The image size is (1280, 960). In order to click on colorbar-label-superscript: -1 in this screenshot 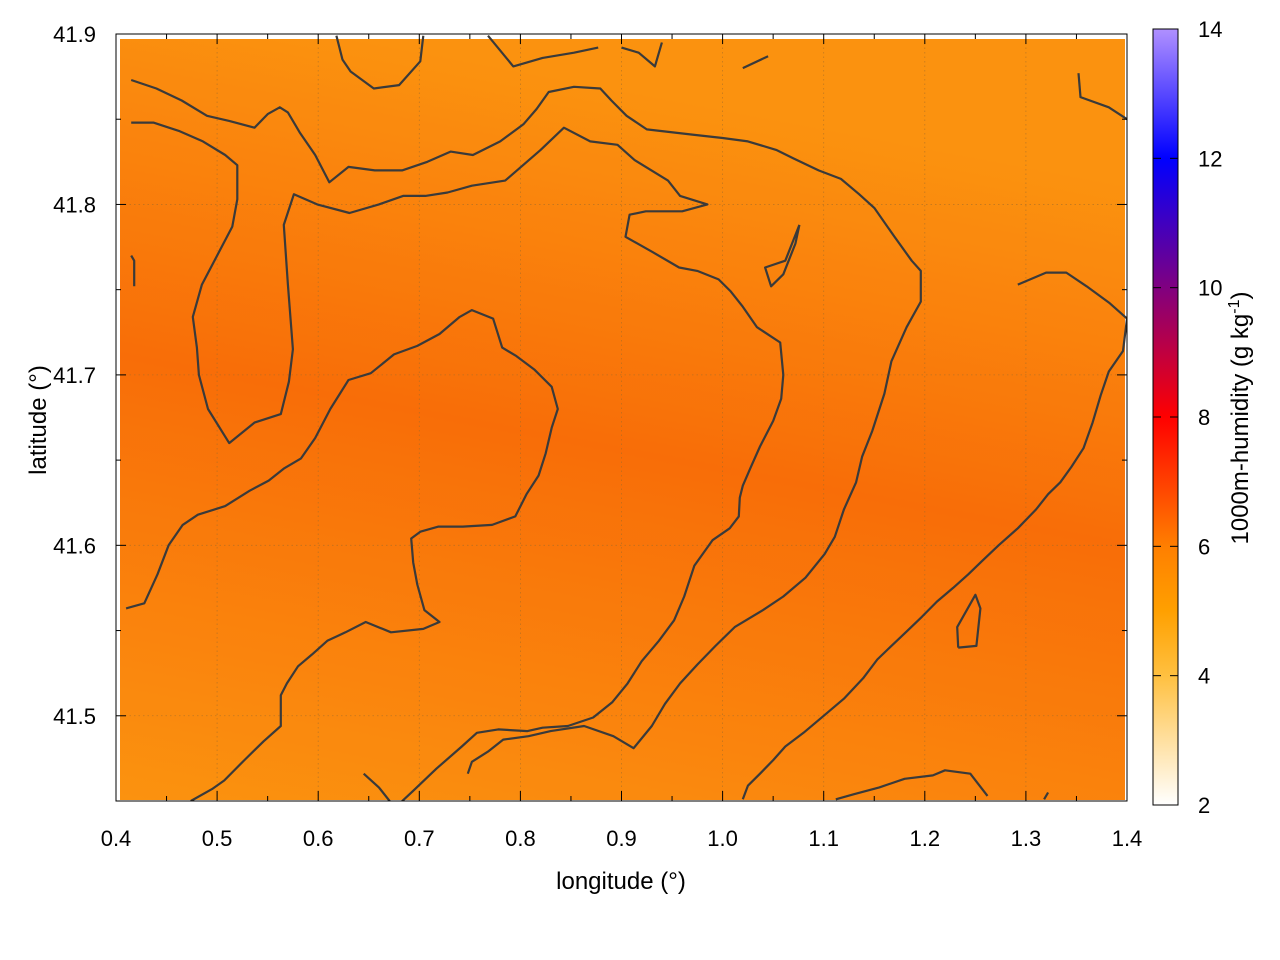, I will do `click(1234, 306)`.